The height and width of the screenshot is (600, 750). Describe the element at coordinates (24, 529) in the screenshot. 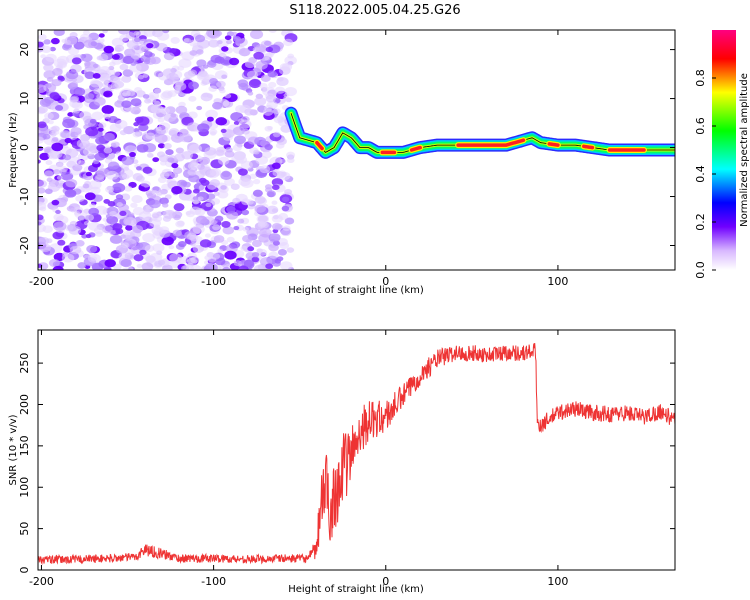

I see `y-tick-label: 50` at that location.